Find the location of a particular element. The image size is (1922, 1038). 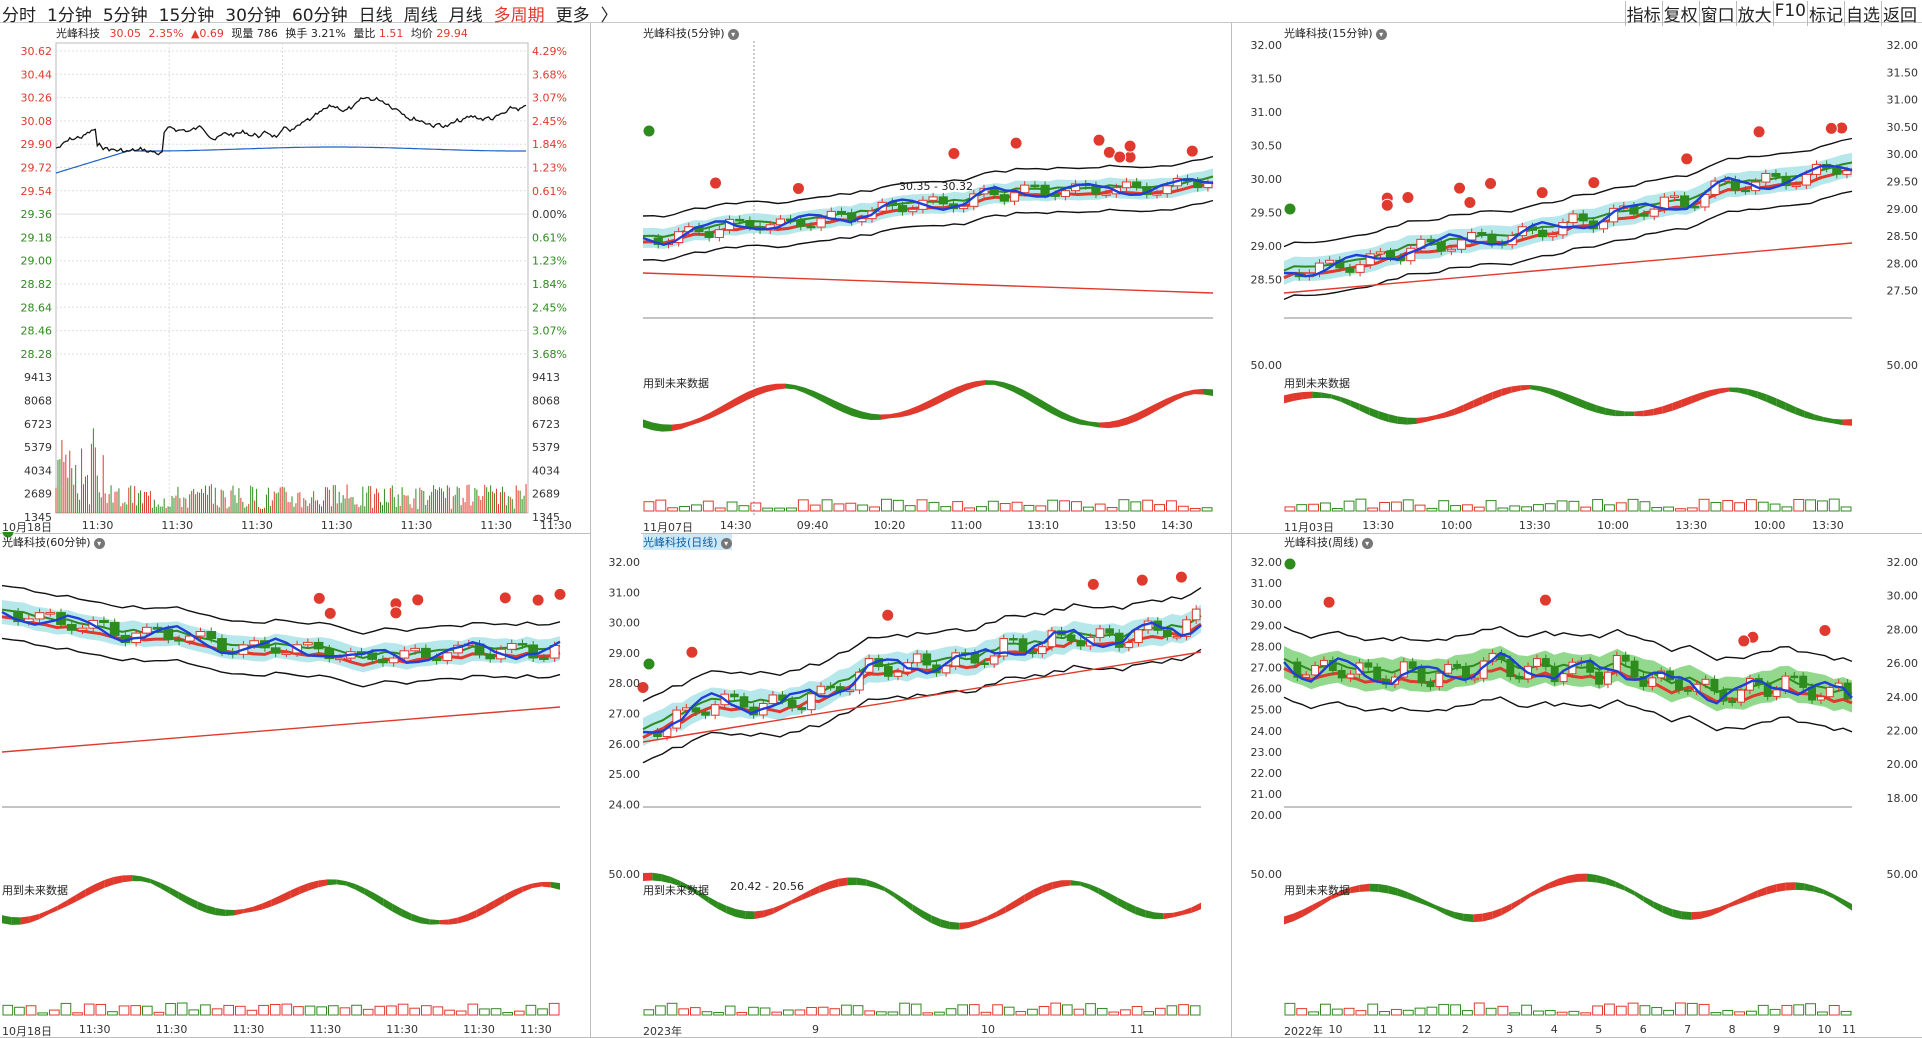

panel-title-15min: 光峰科技(15分钟) ▾ is located at coordinates (1335, 33).